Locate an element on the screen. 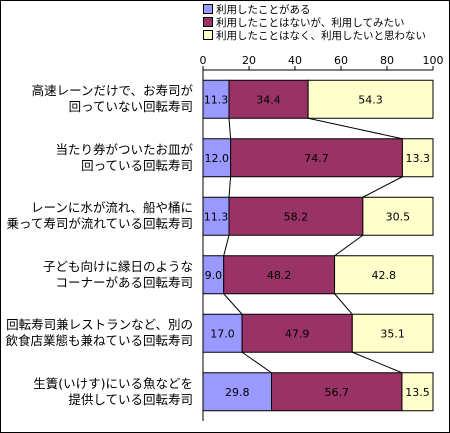  data-label: 35.1 is located at coordinates (392, 333).